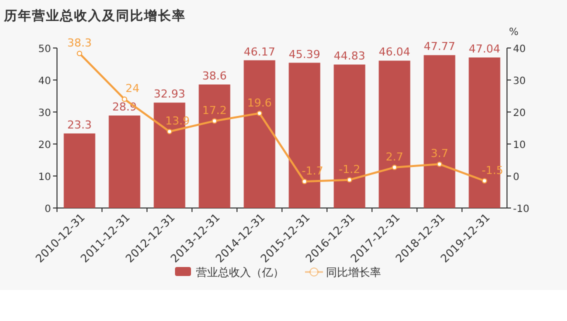 This screenshot has width=567, height=321. What do you see at coordinates (47, 209) in the screenshot?
I see `y-tick-label: 0` at bounding box center [47, 209].